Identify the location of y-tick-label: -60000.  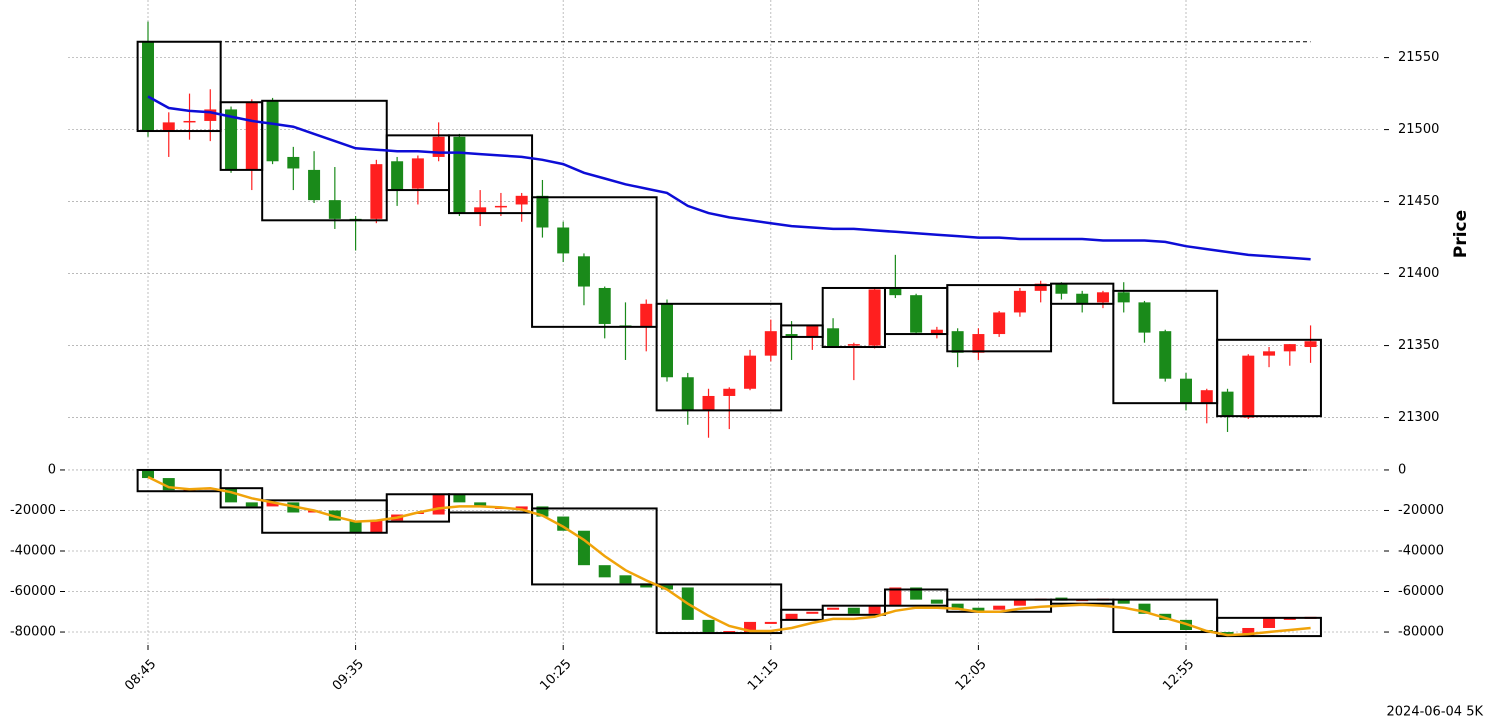
(1421, 591).